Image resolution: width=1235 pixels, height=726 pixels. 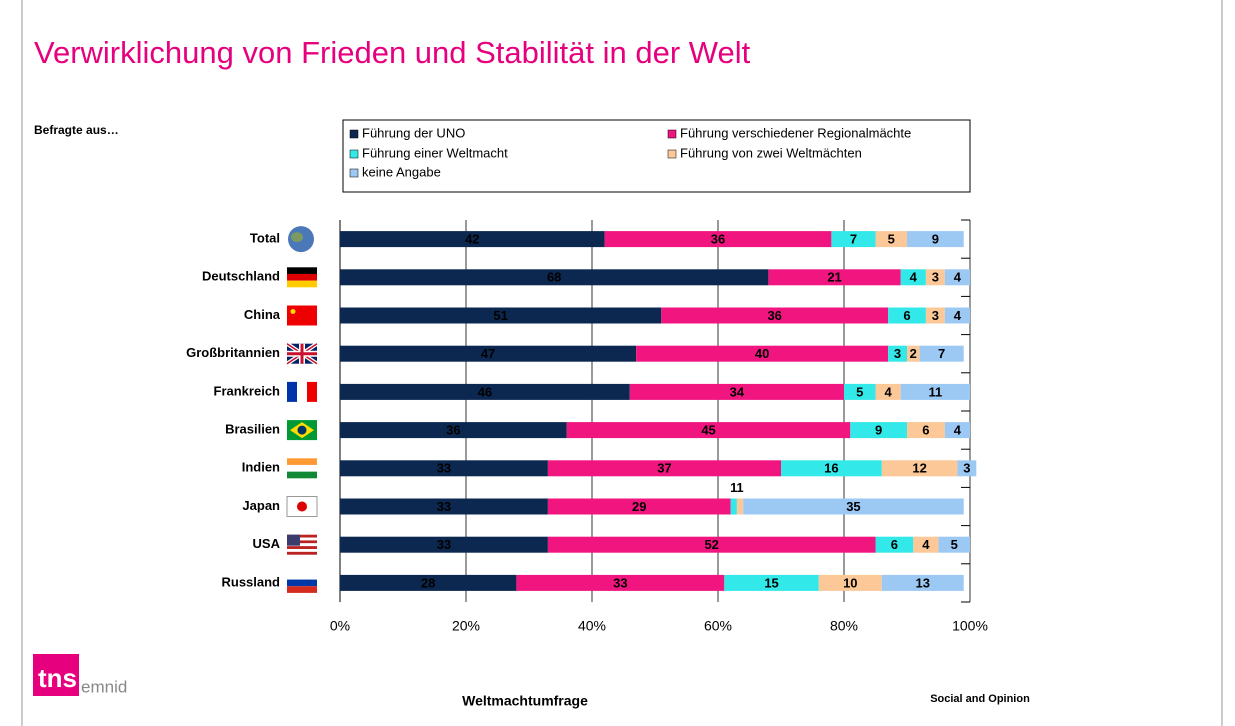 I want to click on data-label: 46, so click(x=485, y=391).